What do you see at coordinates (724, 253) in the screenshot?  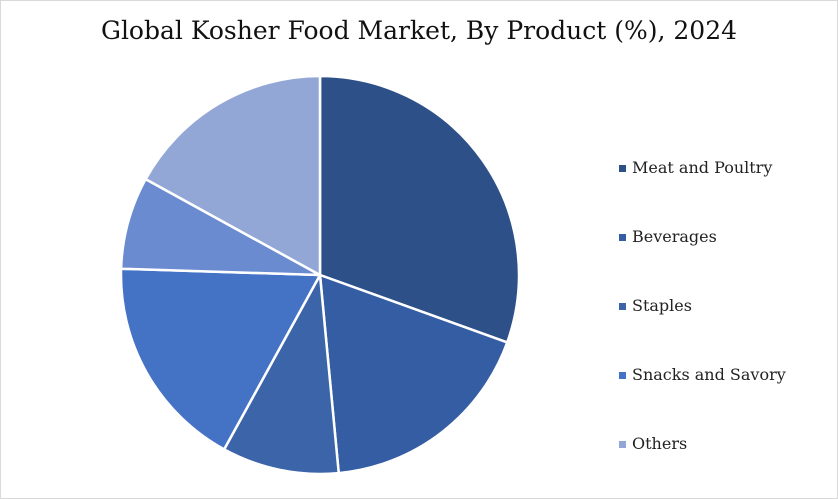 I see `legend-item-beverages: Beverages` at bounding box center [724, 253].